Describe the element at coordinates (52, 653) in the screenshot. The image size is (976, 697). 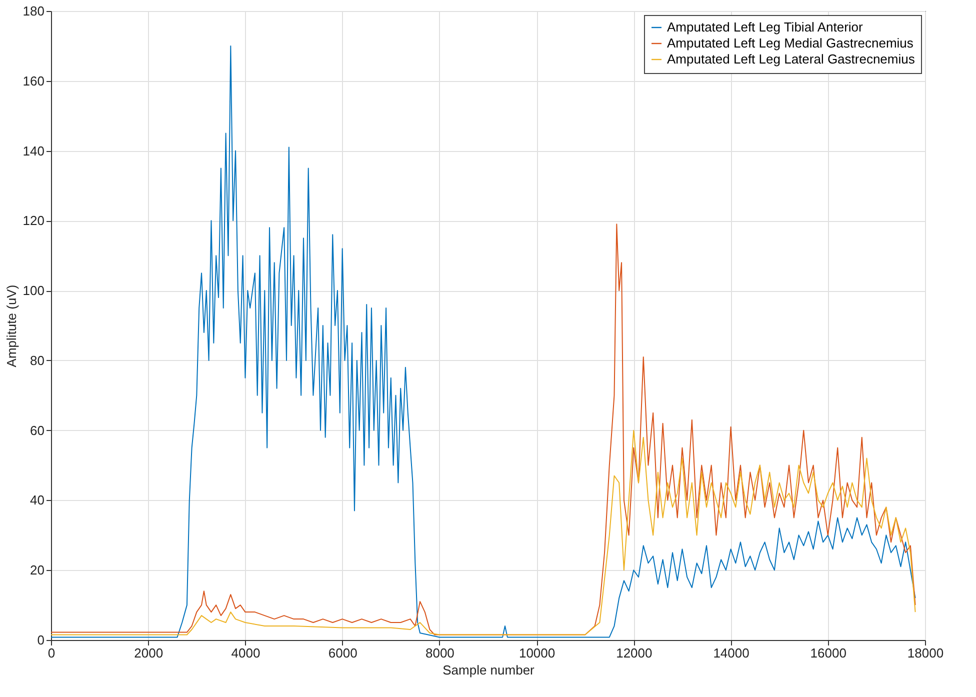
I see `x-tick-label: 0` at that location.